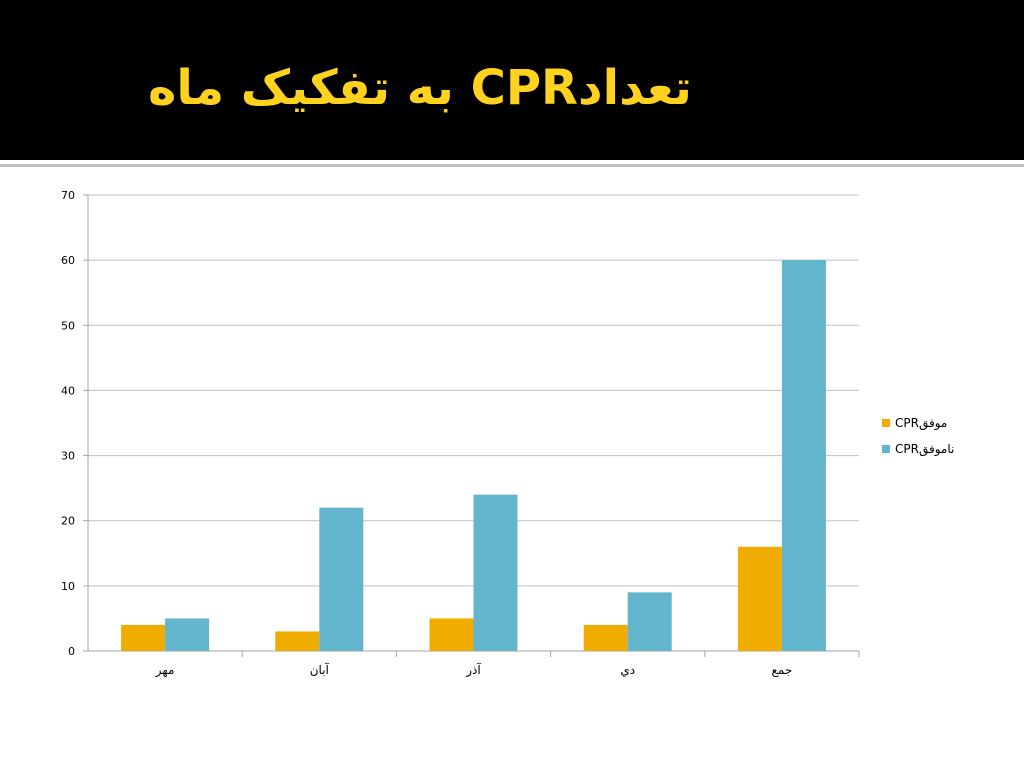 The image size is (1024, 768). I want to click on y-tick-label: 50, so click(68, 325).